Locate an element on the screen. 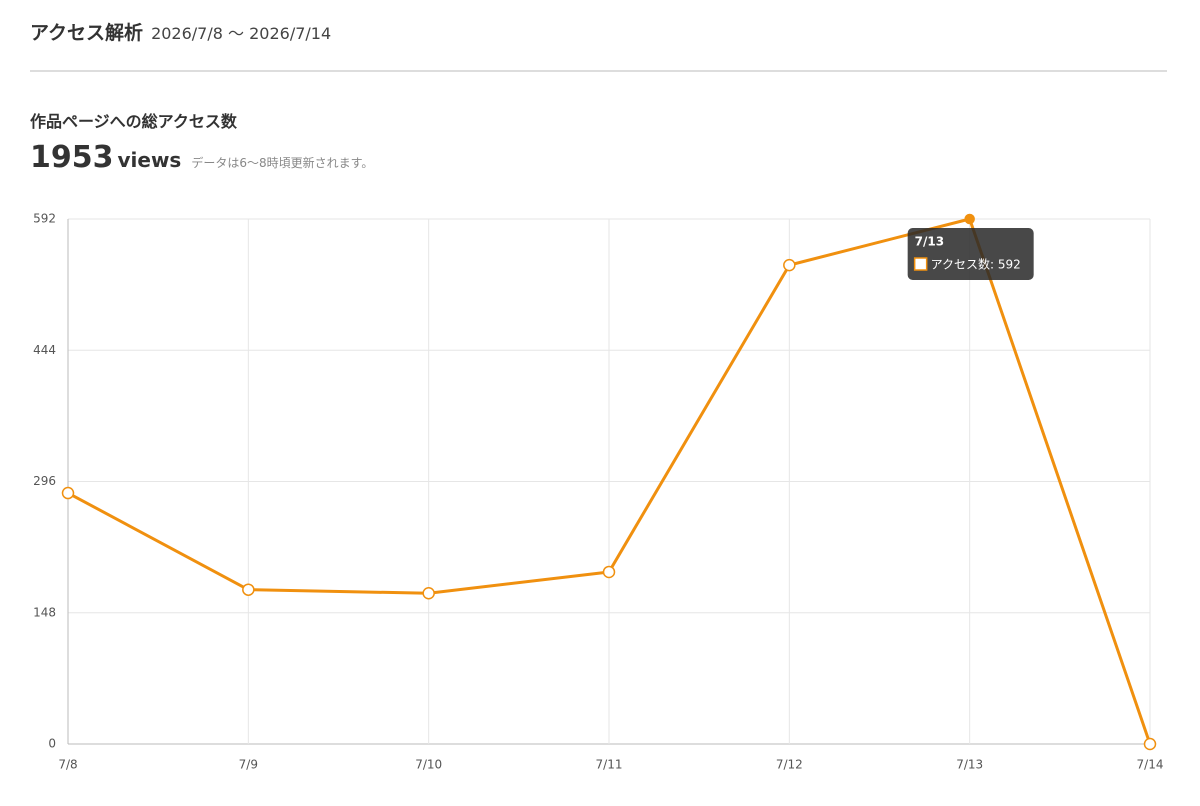 This screenshot has width=1200, height=806. x-tick-label: 7/8 is located at coordinates (67, 765).